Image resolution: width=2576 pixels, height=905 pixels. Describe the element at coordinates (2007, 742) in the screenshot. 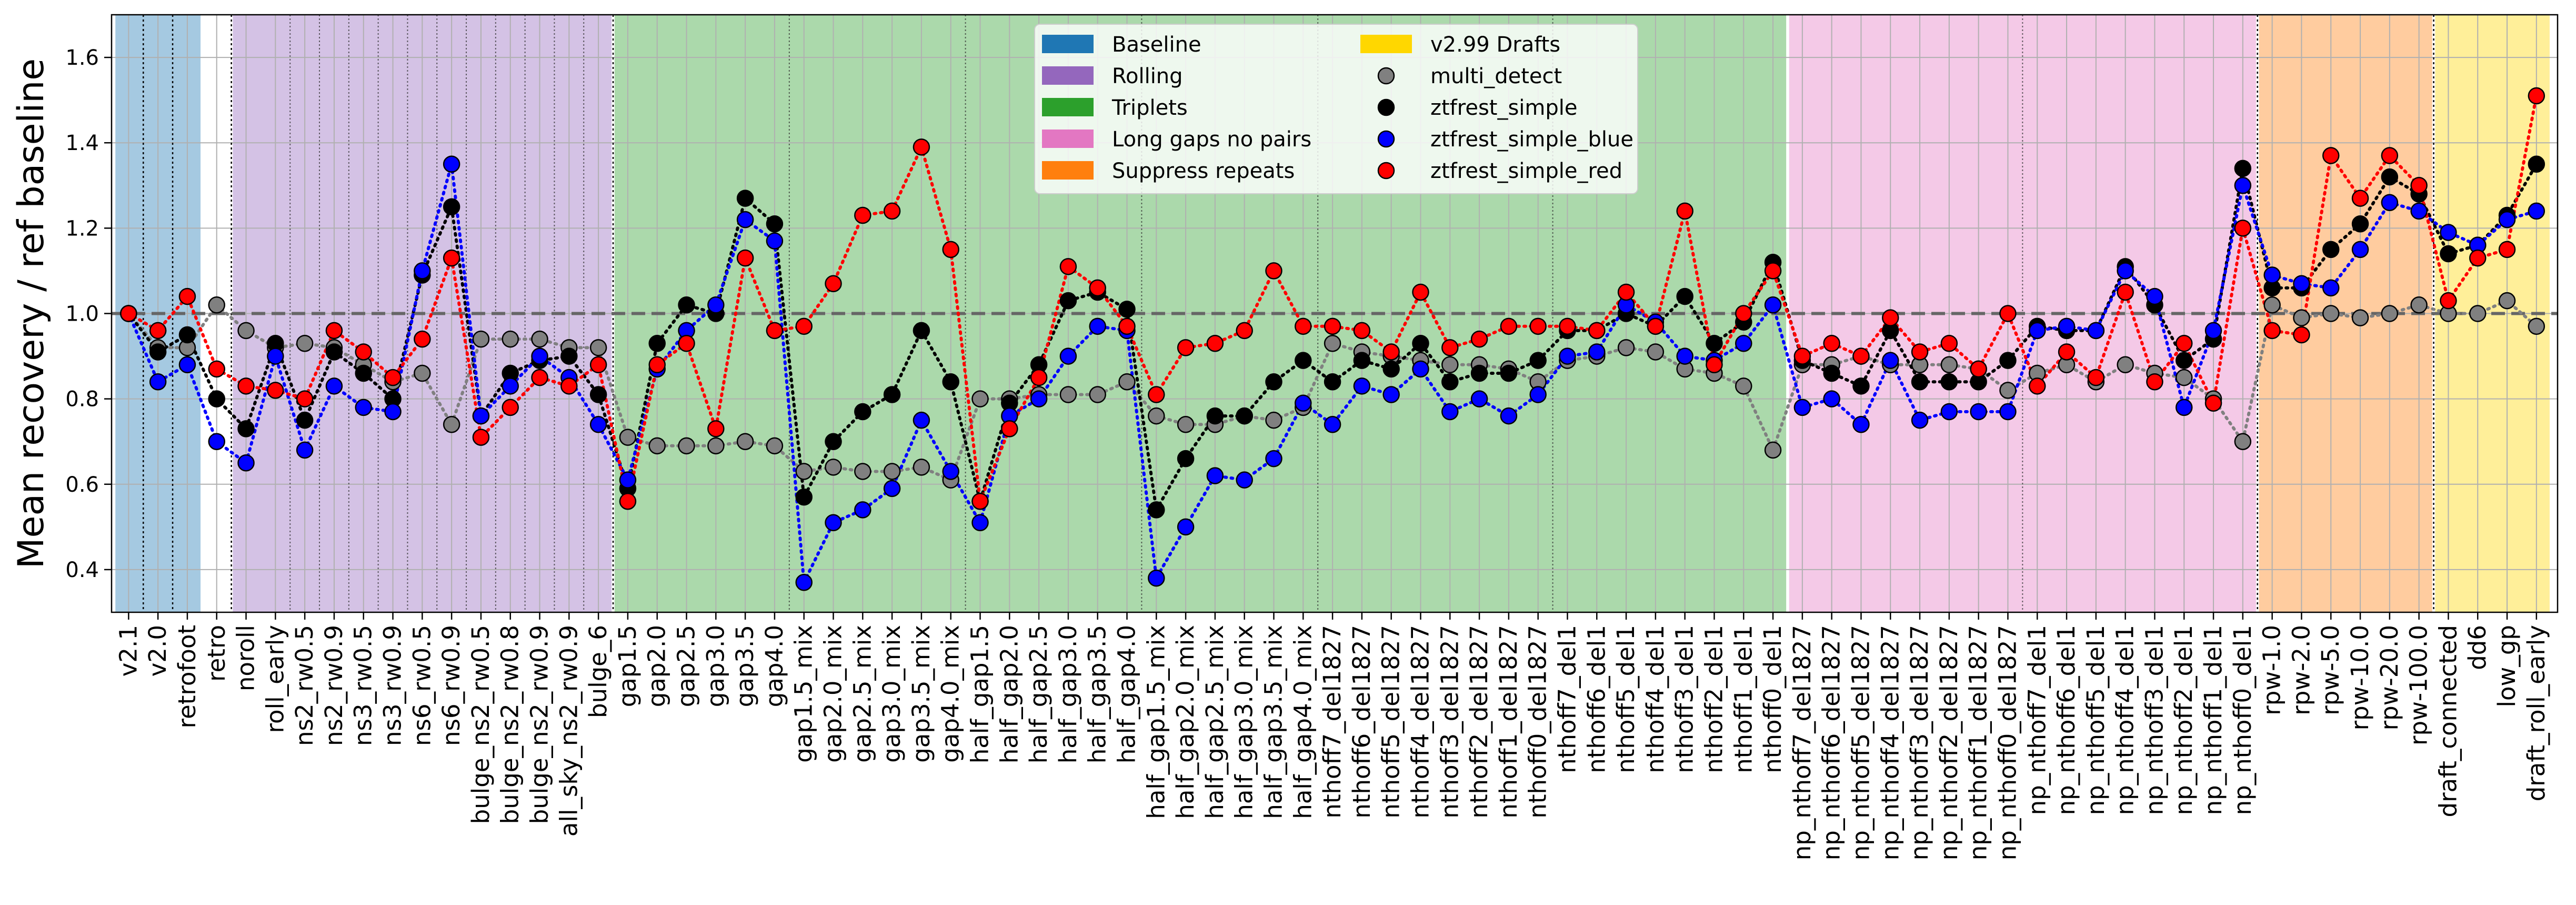

I see `x-tick-label: np_nthoff0_del1827` at that location.